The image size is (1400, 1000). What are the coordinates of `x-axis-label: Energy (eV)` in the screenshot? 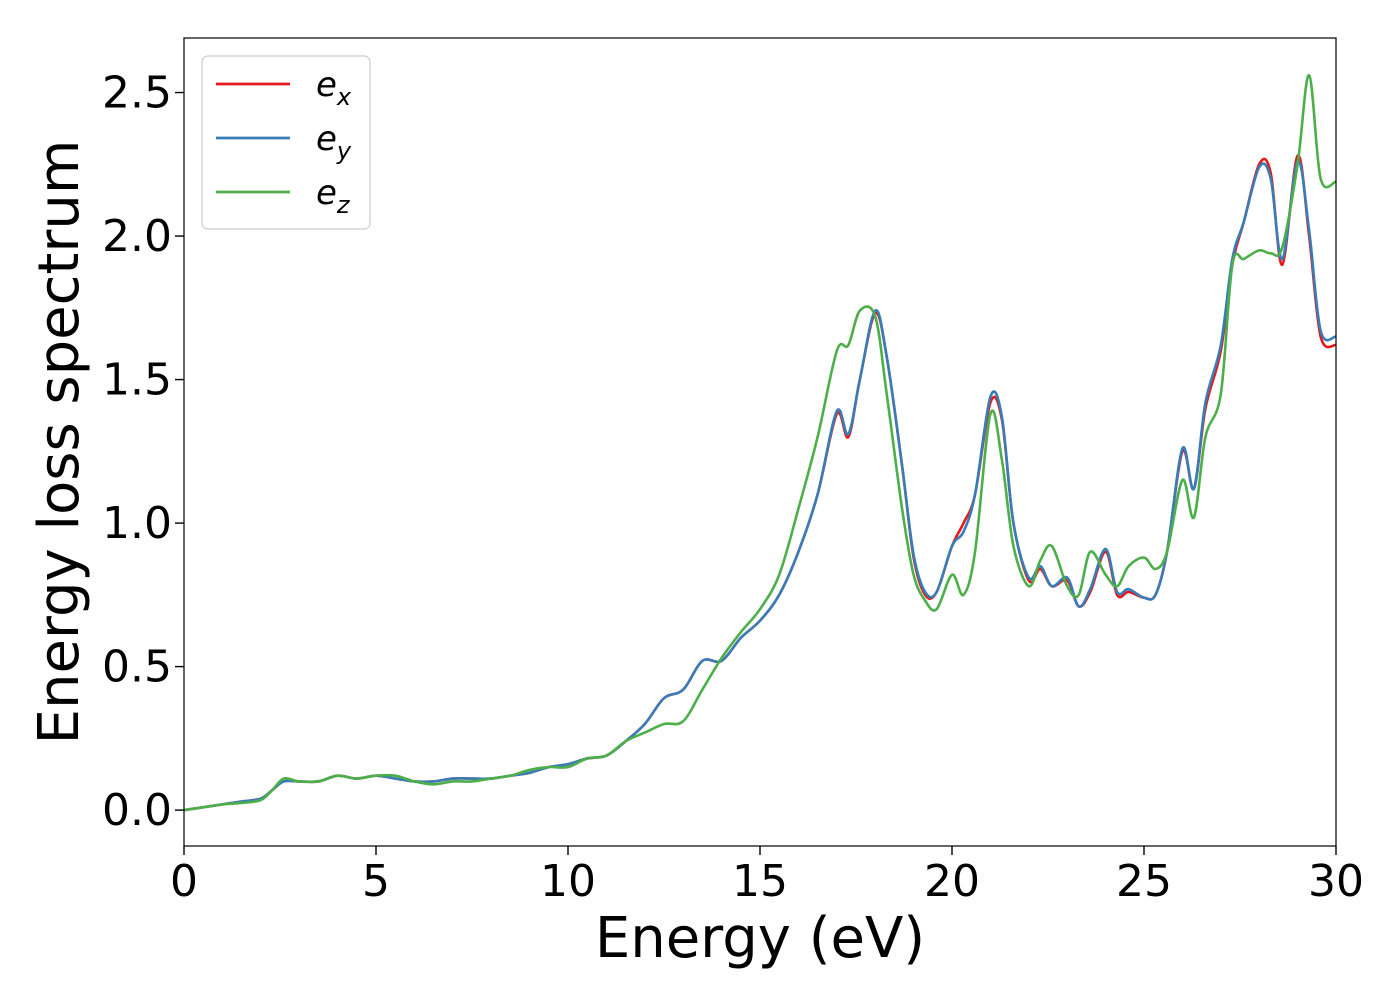 It's located at (760, 938).